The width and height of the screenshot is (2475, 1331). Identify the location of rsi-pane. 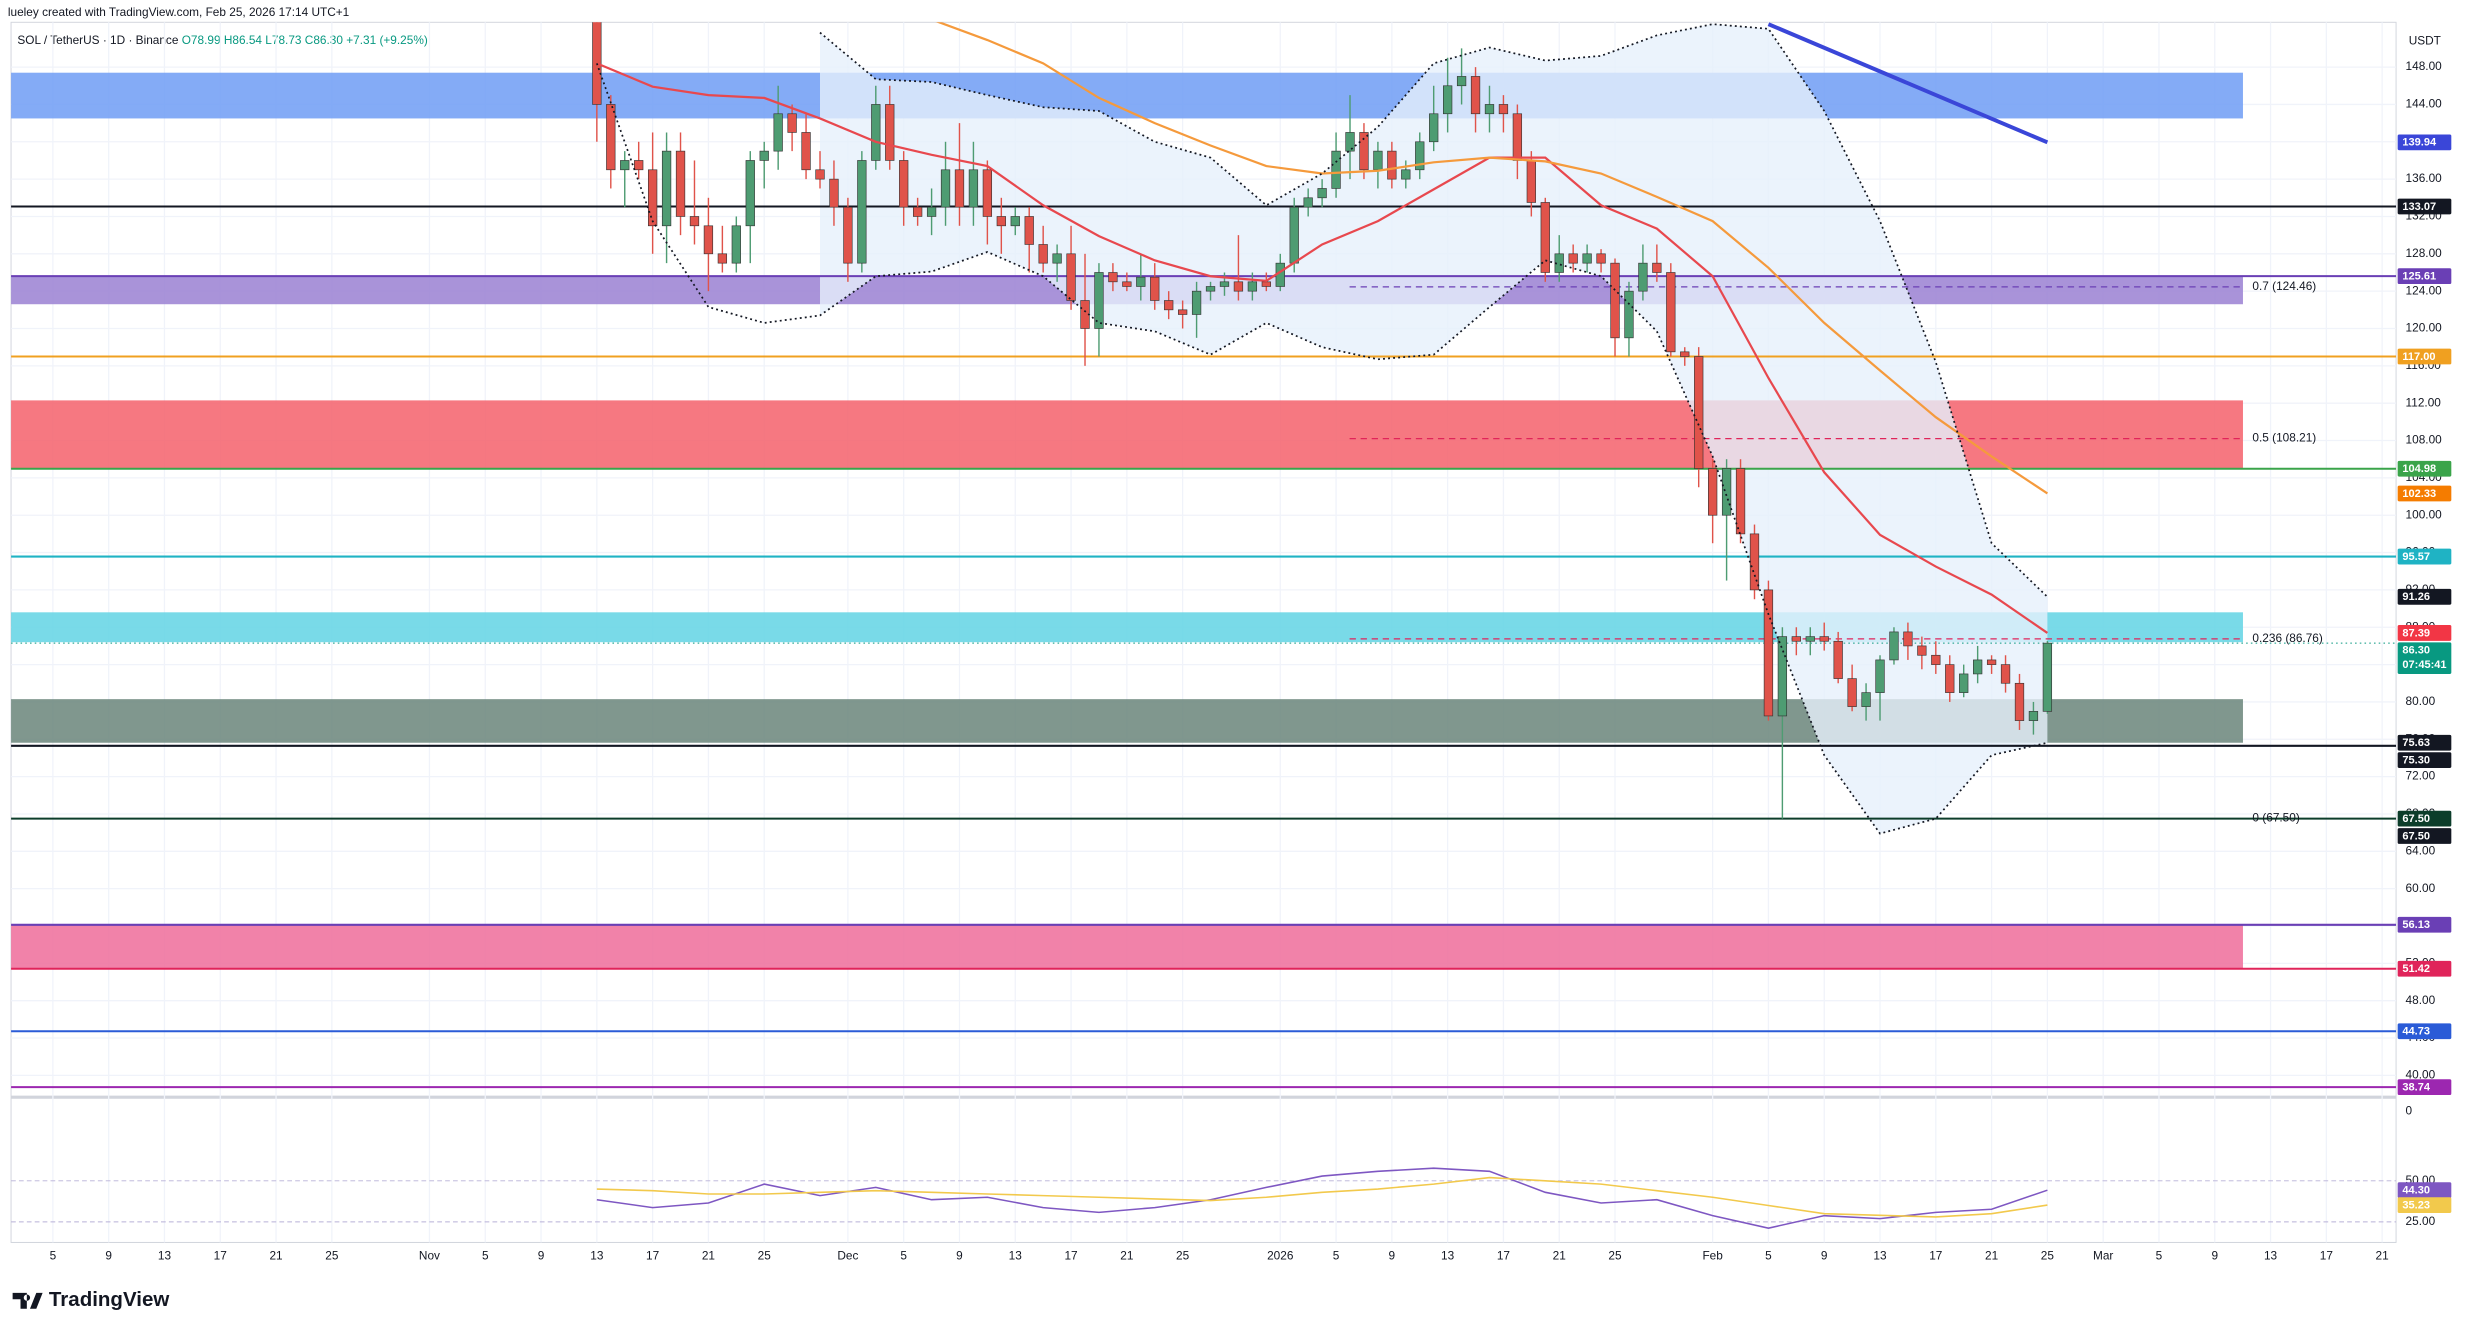
(1204, 1198).